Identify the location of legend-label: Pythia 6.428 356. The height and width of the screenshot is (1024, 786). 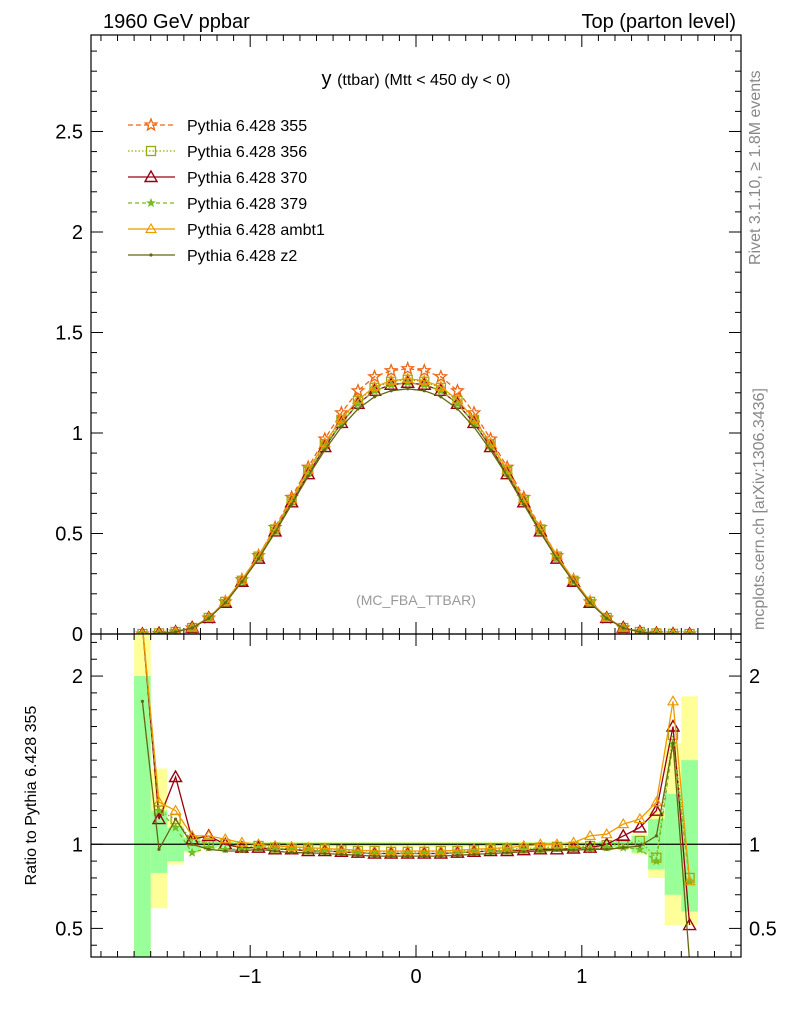
(247, 152).